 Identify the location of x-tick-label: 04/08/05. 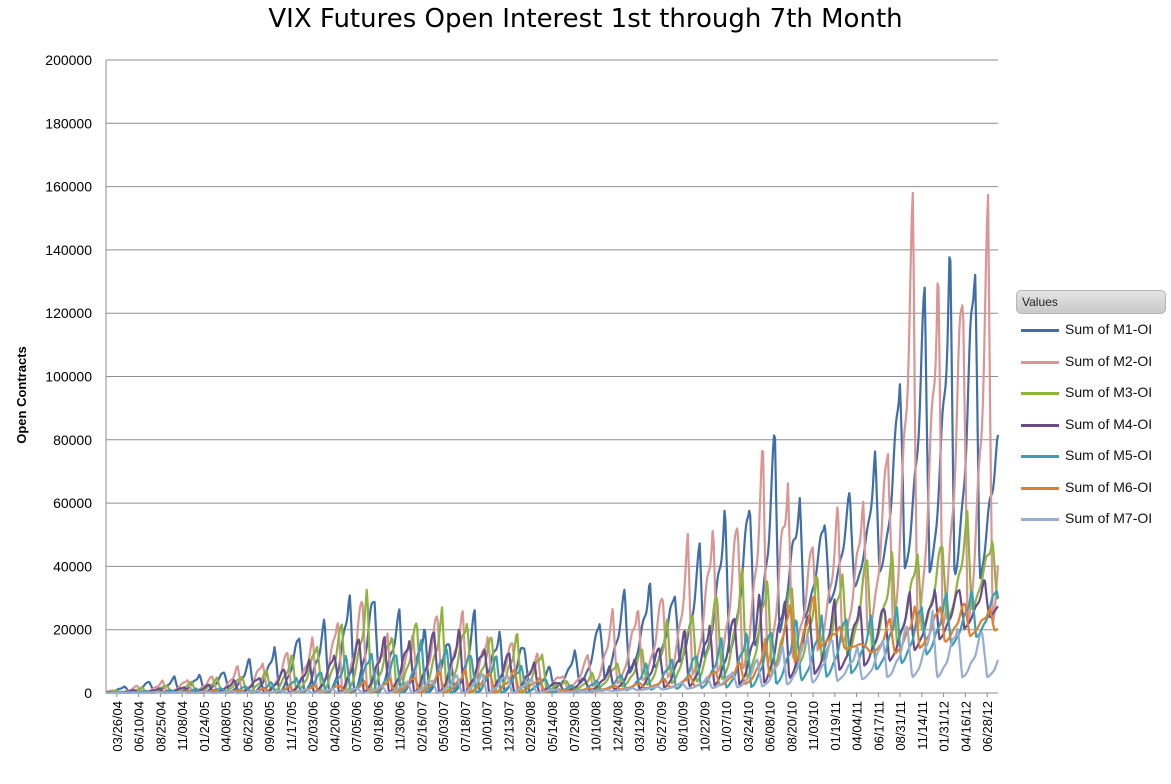
(226, 726).